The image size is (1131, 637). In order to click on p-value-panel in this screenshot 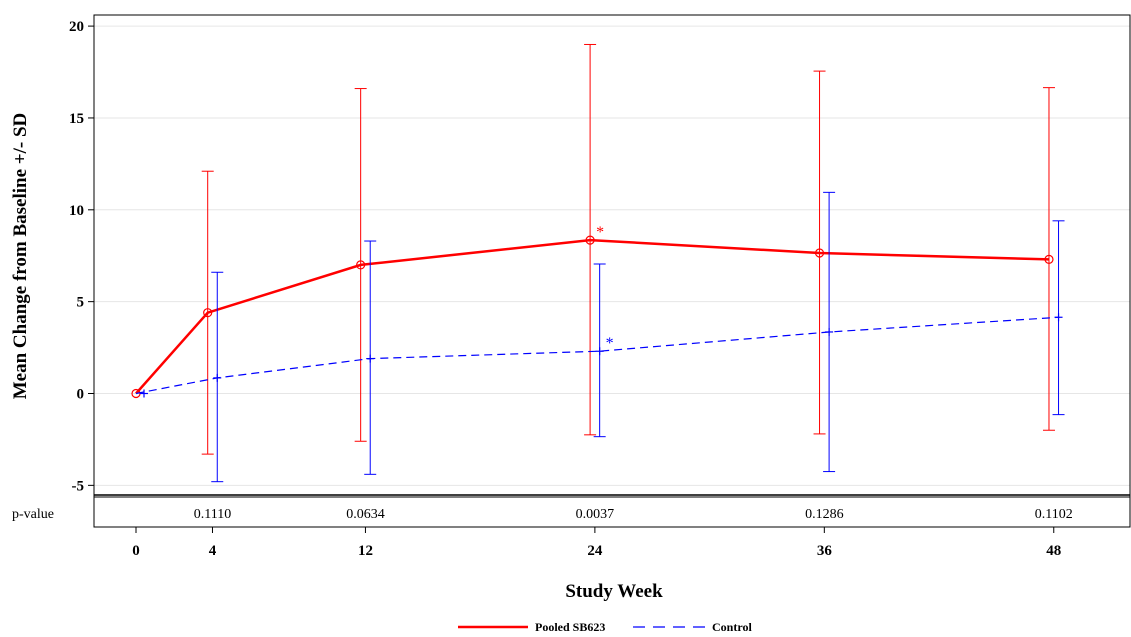, I will do `click(612, 512)`.